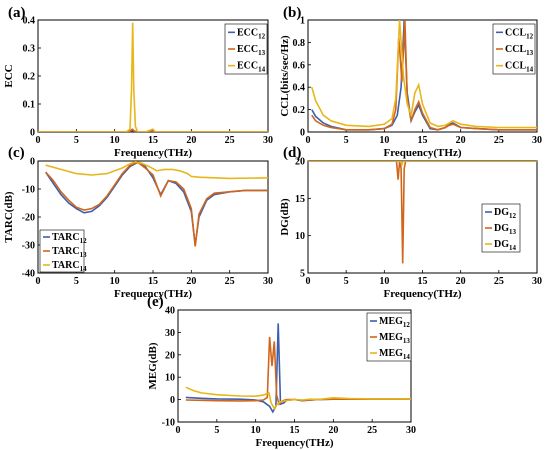 This screenshot has width=550, height=450. Describe the element at coordinates (28, 274) in the screenshot. I see `y-tick-label: -40` at that location.